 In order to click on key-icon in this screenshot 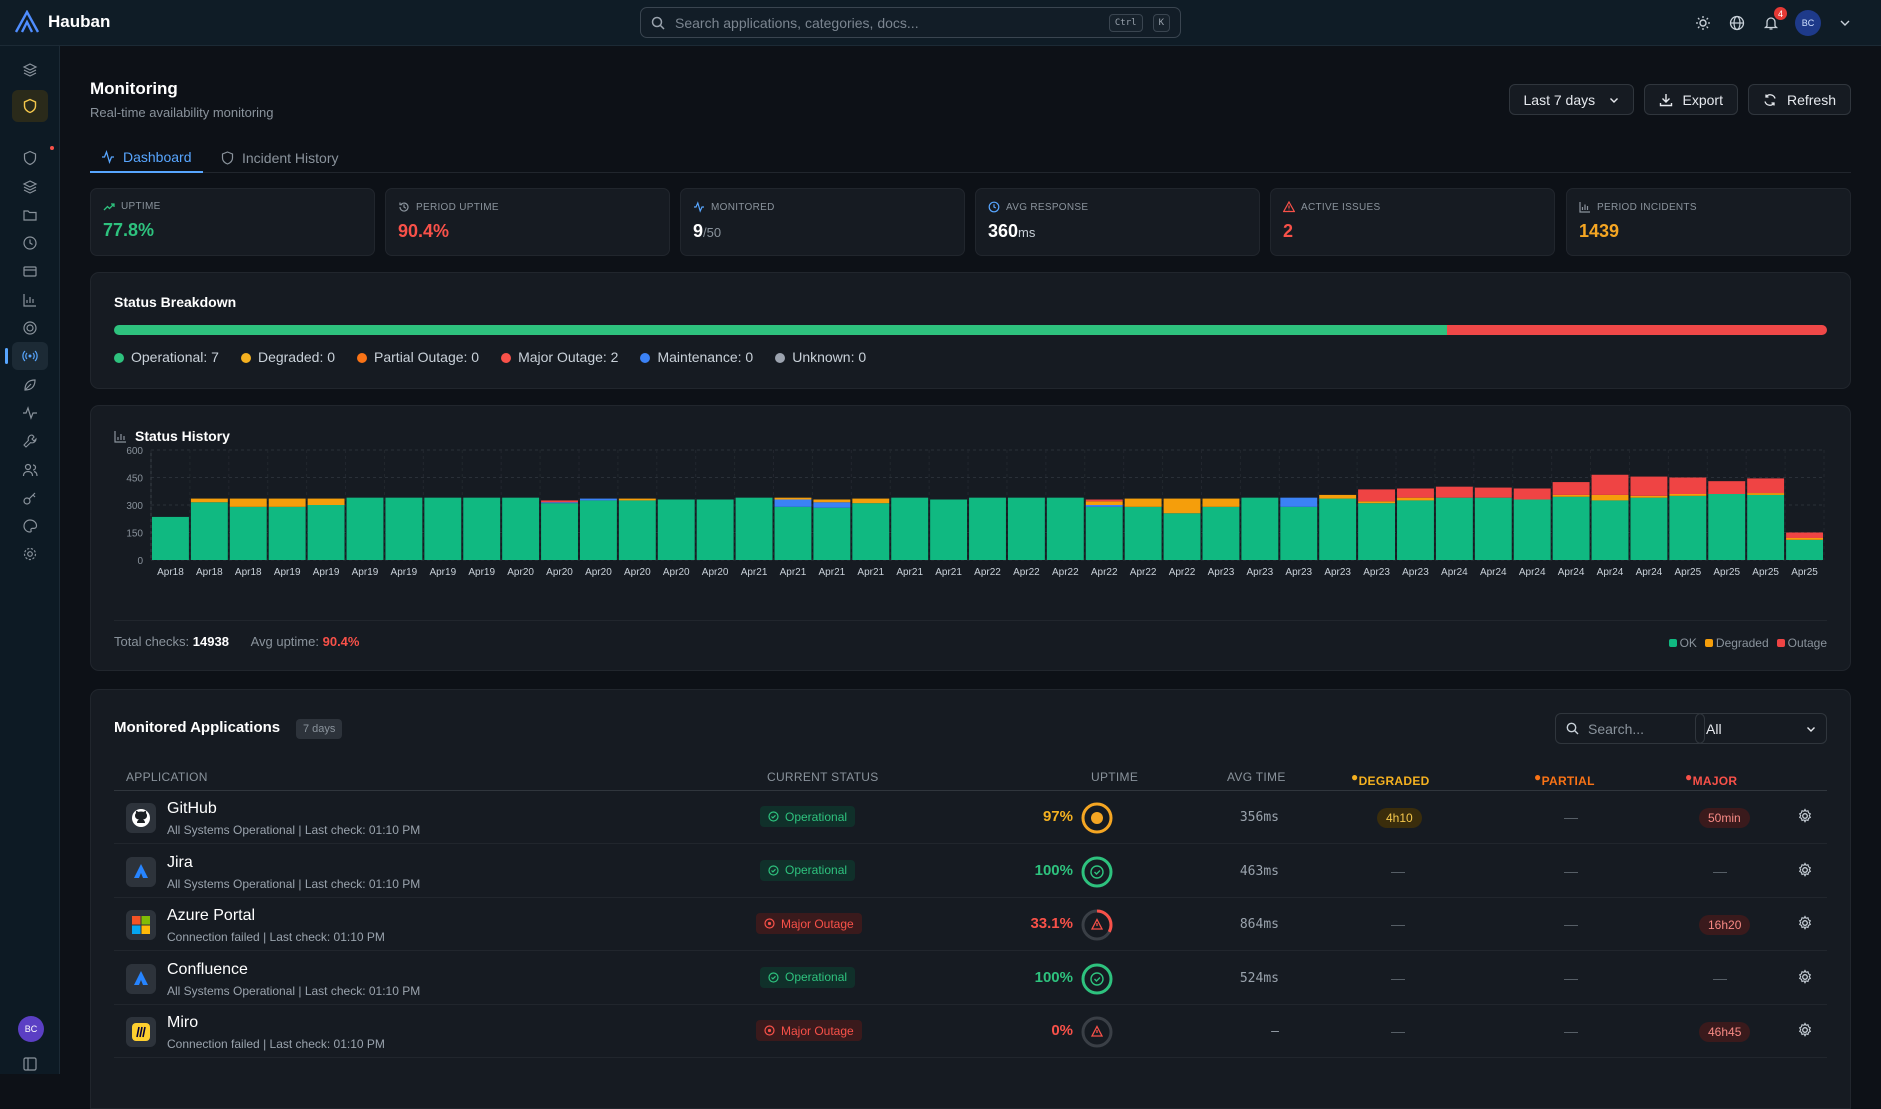, I will do `click(30, 498)`.